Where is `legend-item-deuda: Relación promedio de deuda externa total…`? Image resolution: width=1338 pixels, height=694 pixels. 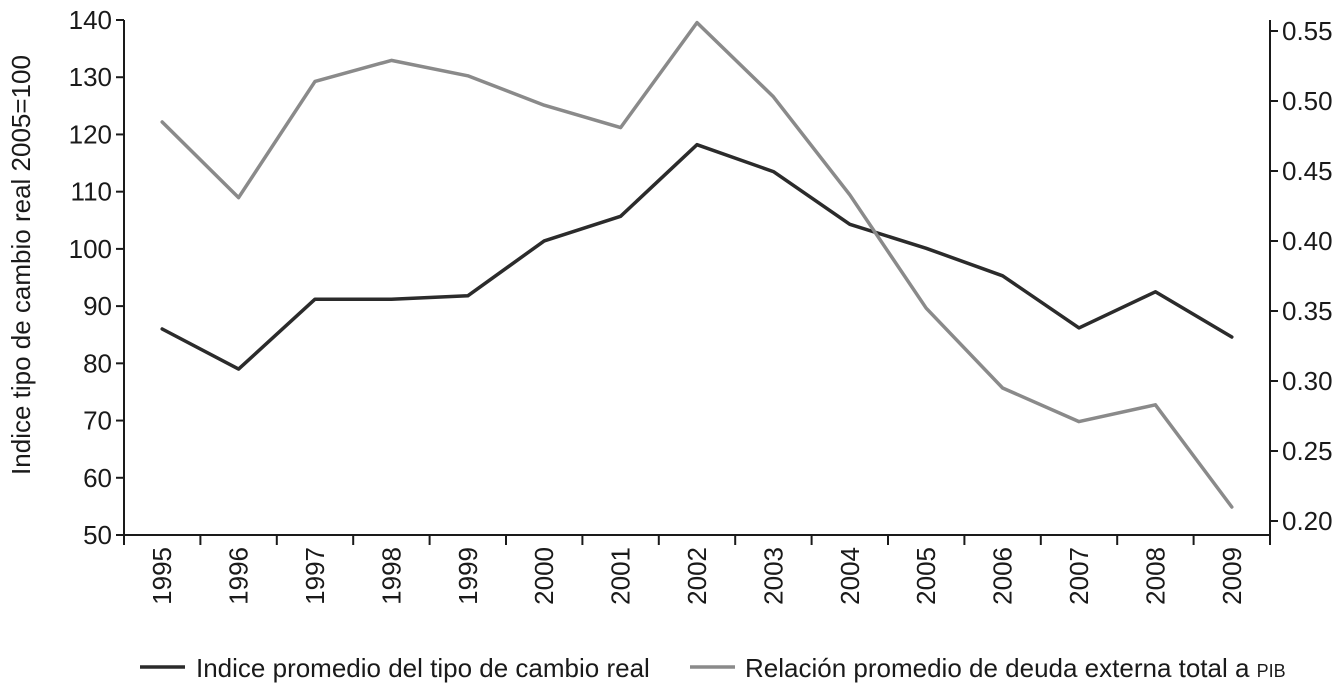 legend-item-deuda: Relación promedio de deuda externa total… is located at coordinates (988, 668).